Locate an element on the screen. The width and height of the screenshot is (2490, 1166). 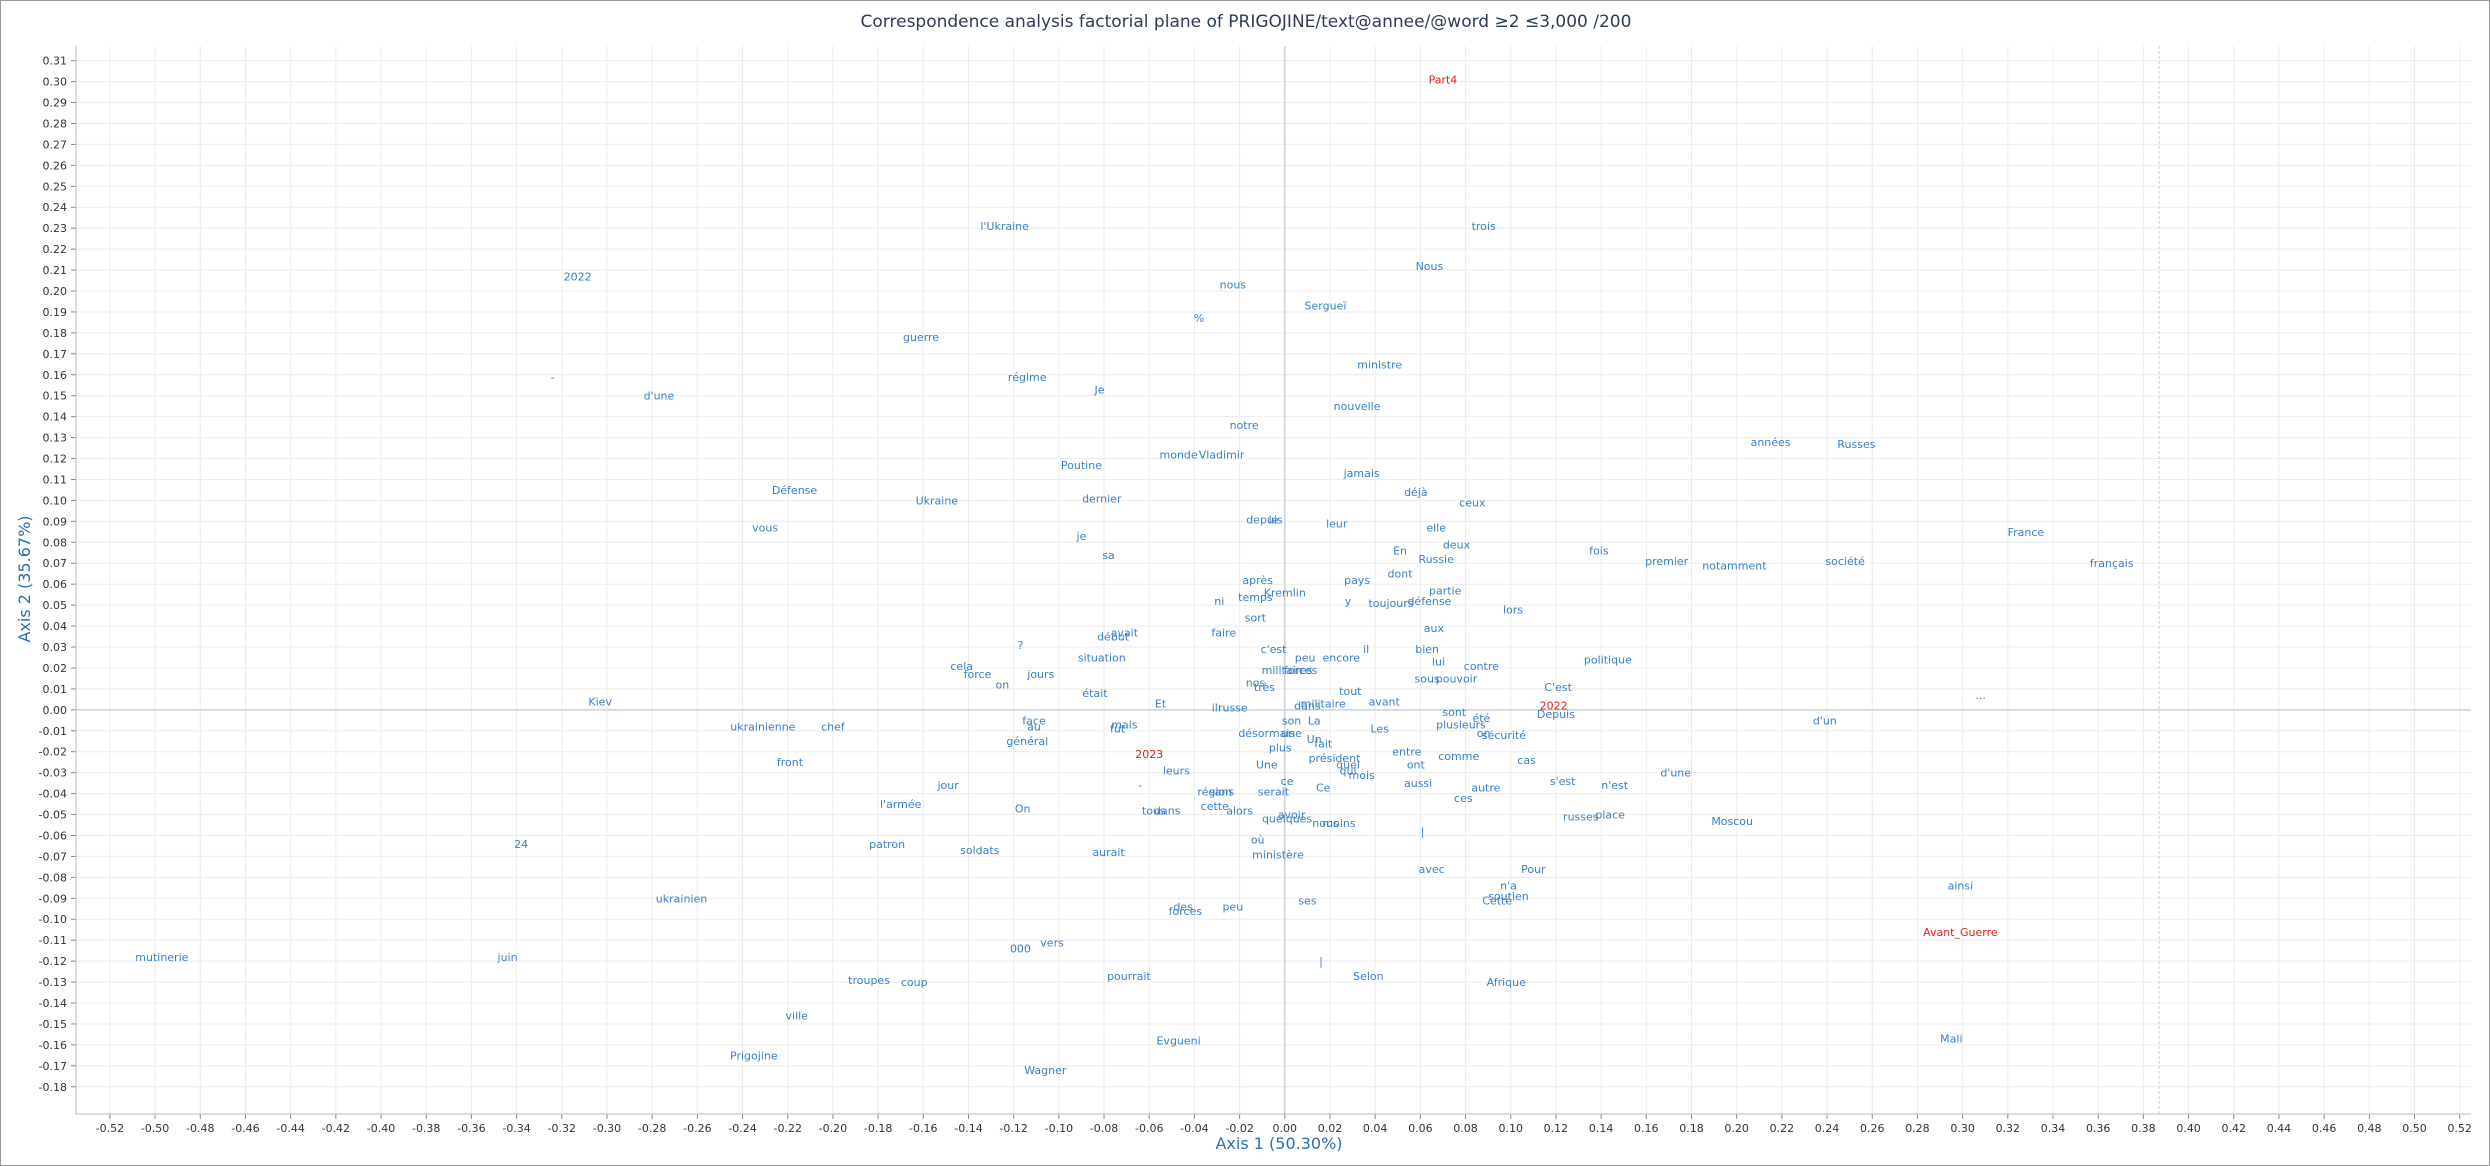
word-point-label: Afrique is located at coordinates (1507, 982).